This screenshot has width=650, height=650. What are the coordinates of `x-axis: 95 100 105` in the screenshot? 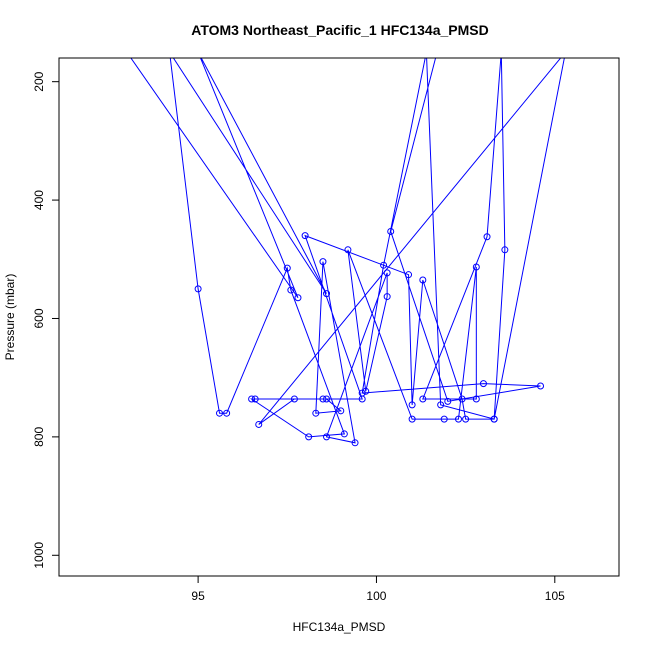 It's located at (378, 589).